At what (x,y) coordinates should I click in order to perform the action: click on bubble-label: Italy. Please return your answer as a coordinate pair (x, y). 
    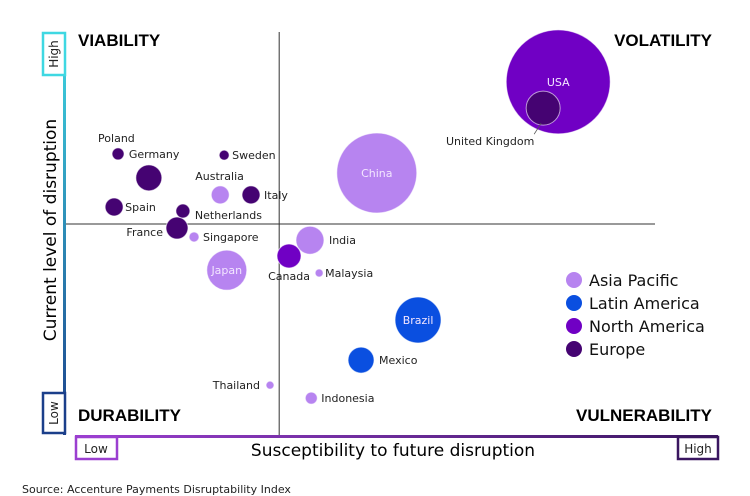
    Looking at the image, I should click on (276, 195).